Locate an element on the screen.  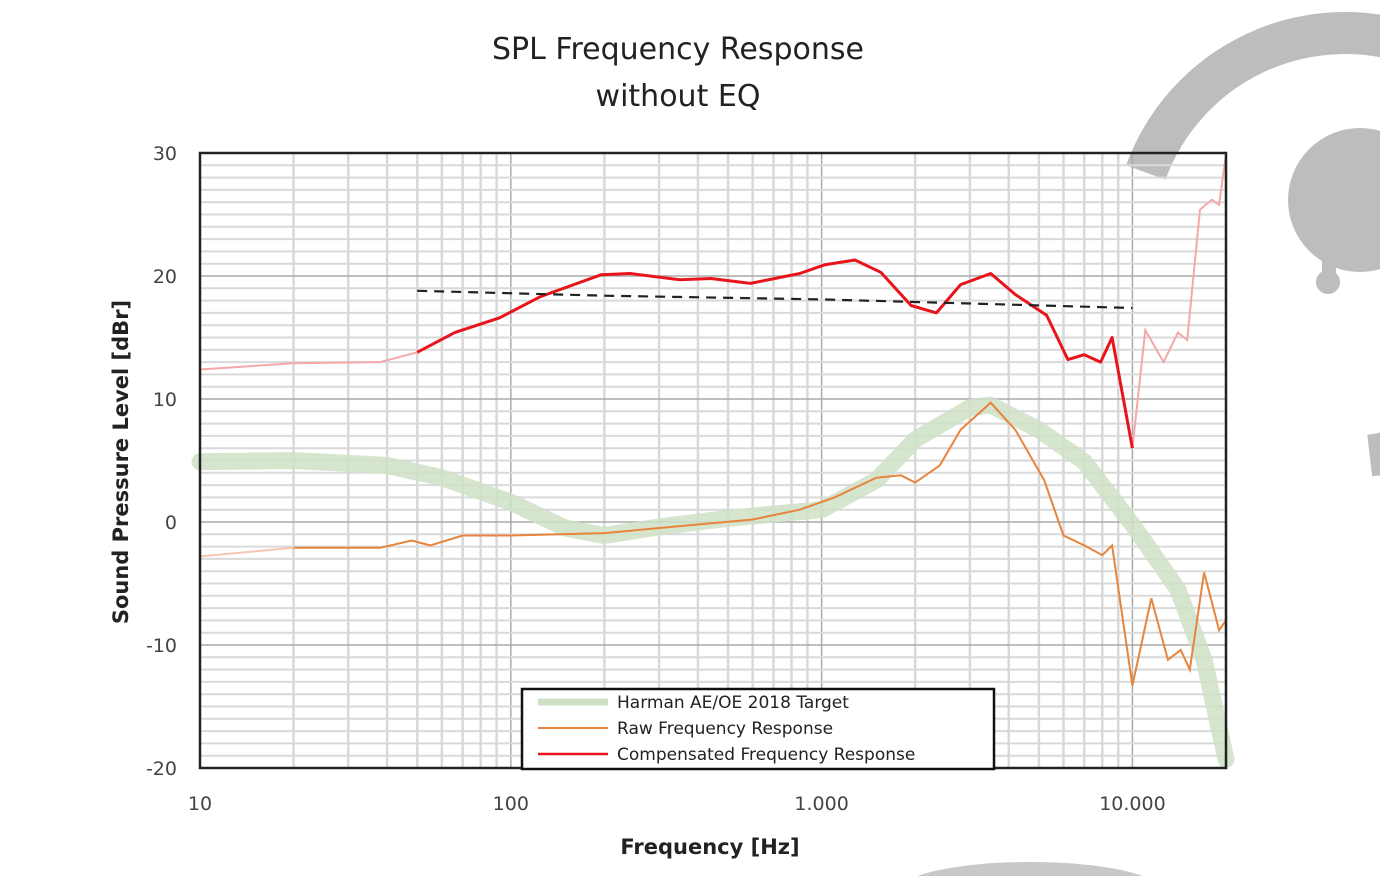
y-tick-label: 30 is located at coordinates (165, 154).